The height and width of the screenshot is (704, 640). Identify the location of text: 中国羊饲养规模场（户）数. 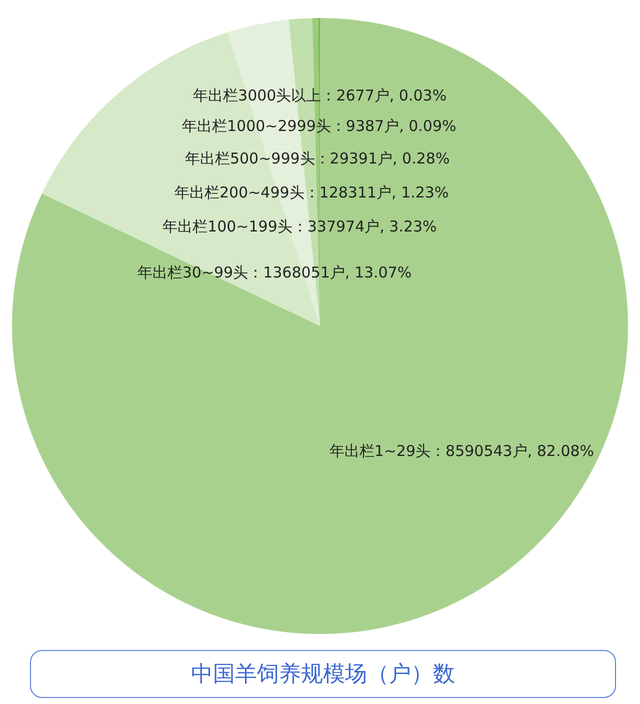
(323, 674).